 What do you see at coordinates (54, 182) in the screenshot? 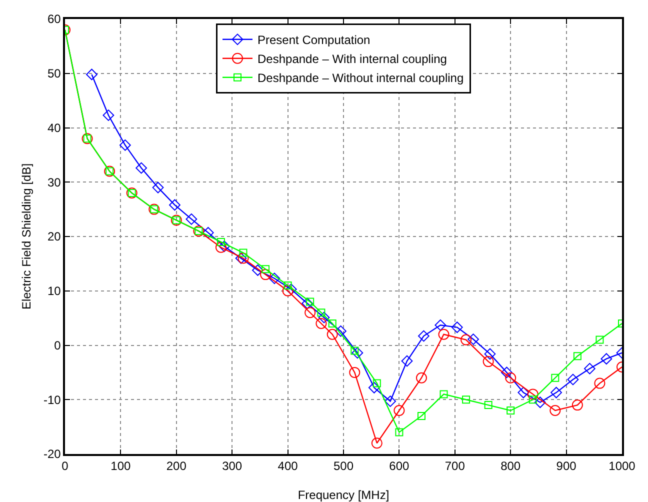
I see `y-tick-label: 30` at bounding box center [54, 182].